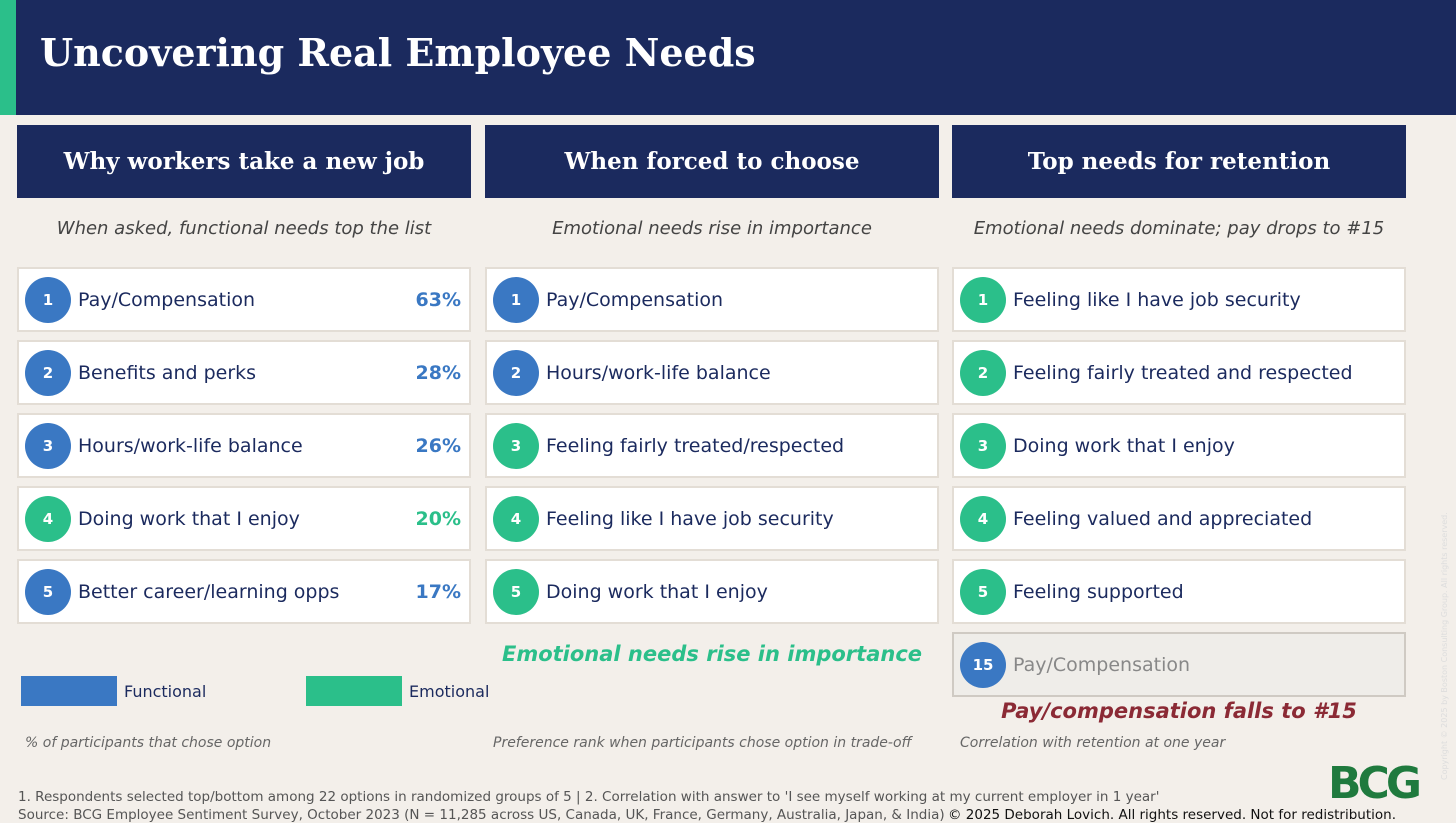  I want to click on caption: Correlation with retention at one year, so click(1093, 743).